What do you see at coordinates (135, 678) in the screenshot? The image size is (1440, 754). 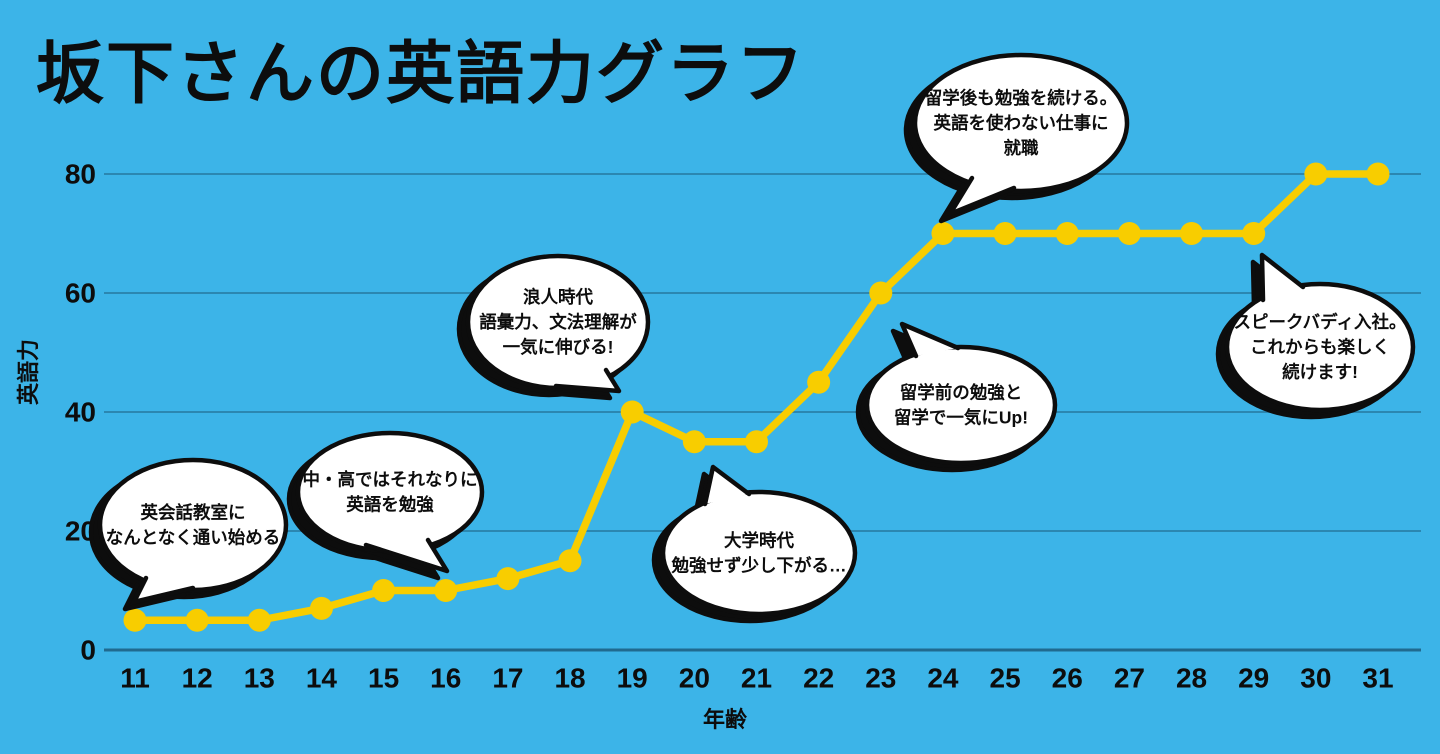 I see `x-tick-label: 11` at bounding box center [135, 678].